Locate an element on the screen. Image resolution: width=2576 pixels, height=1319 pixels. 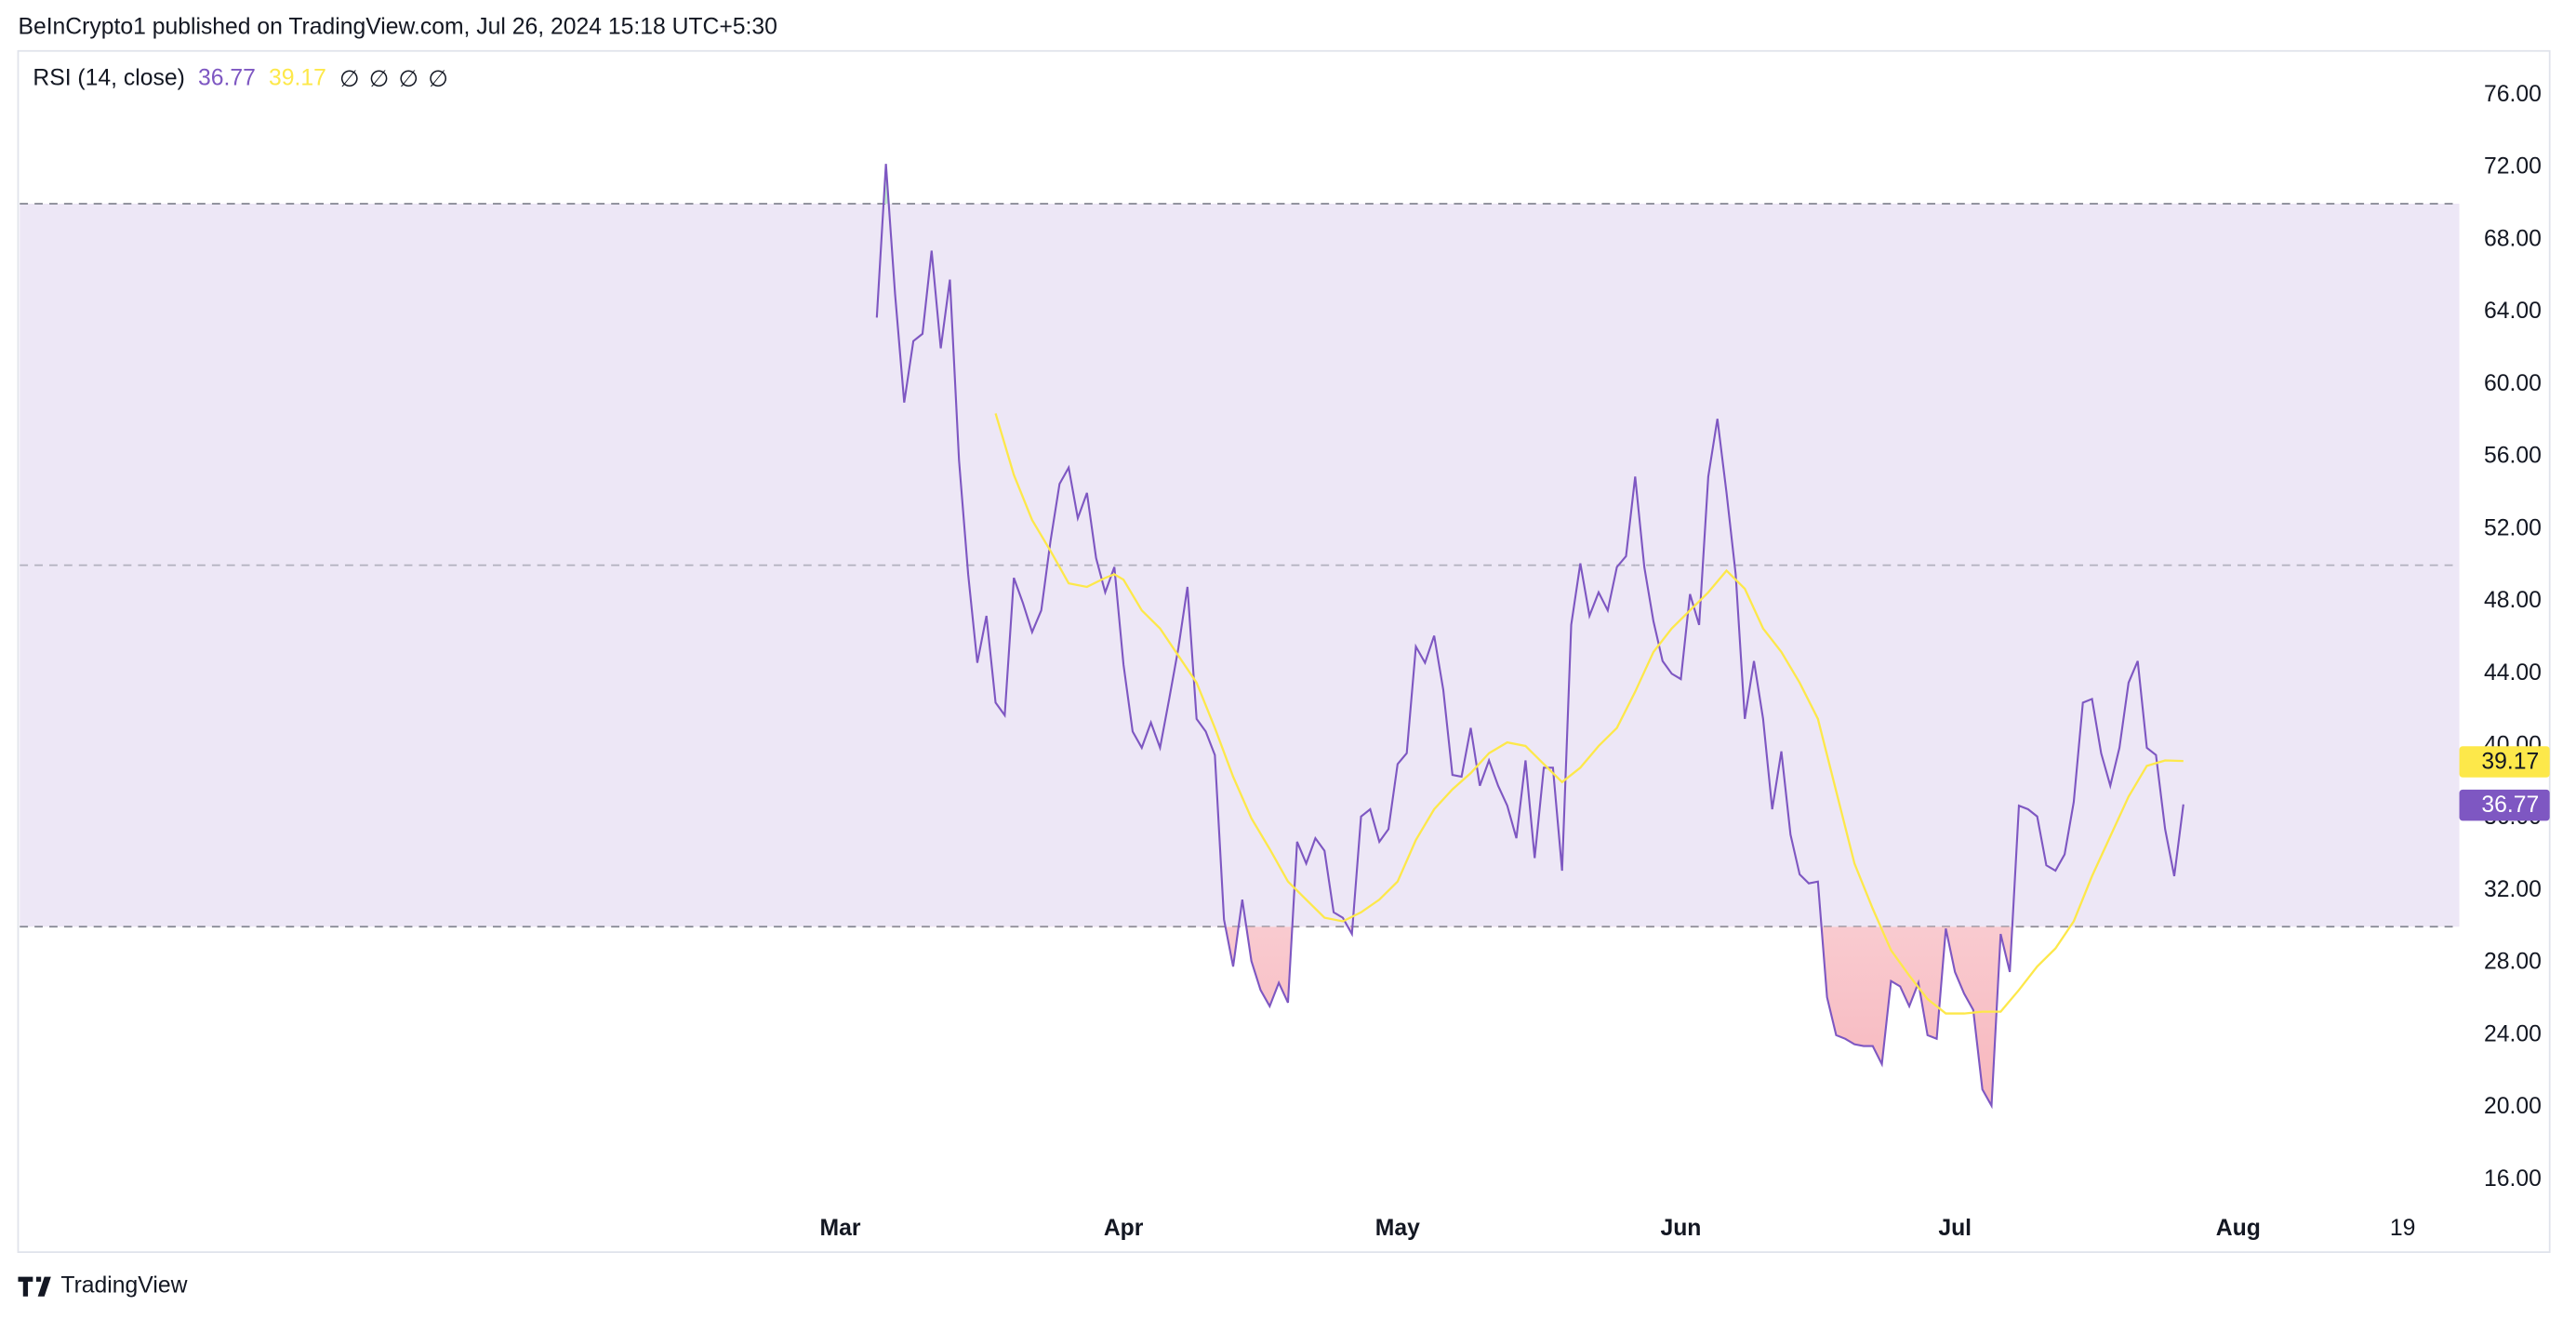
brand-logo is located at coordinates (34, 1286).